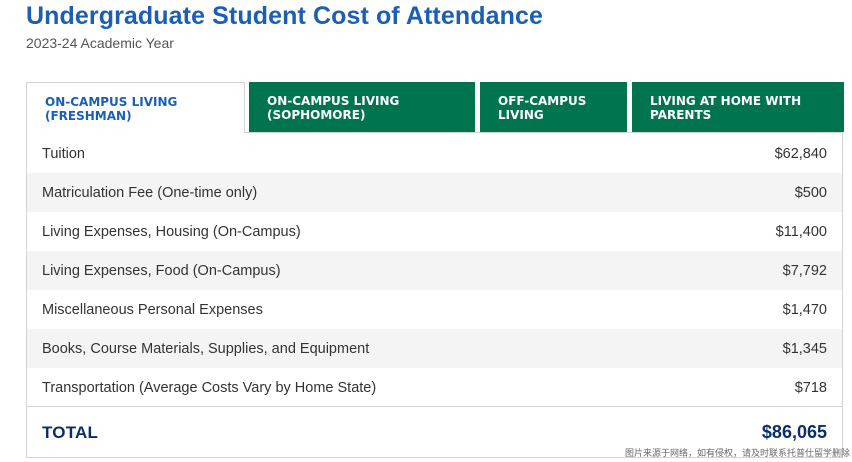 The image size is (852, 462). Describe the element at coordinates (726, 101) in the screenshot. I see `tab-label-line1: LIVING AT HOME WITH` at that location.